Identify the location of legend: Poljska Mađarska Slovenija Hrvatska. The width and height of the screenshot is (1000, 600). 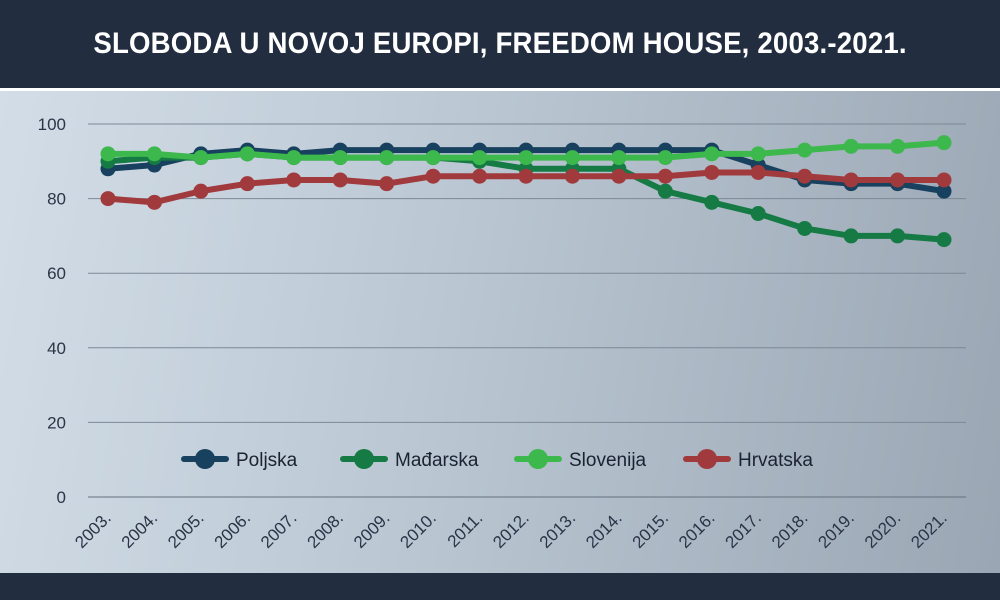
(497, 460).